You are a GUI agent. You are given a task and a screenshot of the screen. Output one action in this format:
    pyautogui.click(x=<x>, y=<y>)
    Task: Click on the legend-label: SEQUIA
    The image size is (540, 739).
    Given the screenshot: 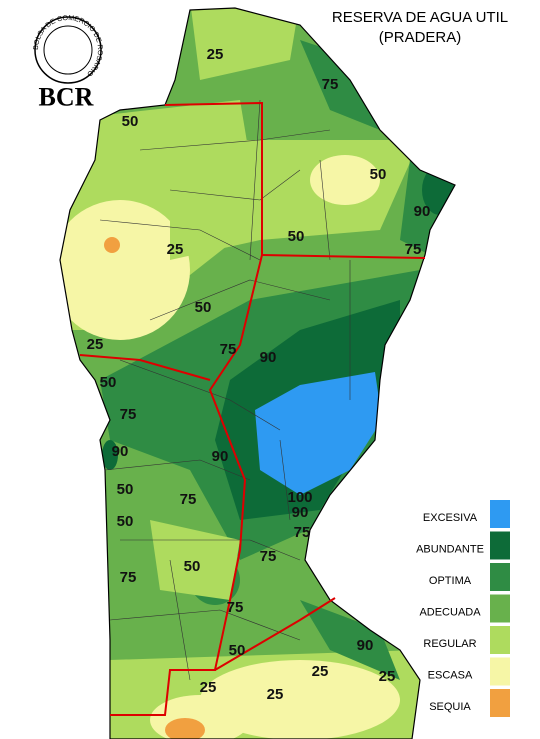 What is the action you would take?
    pyautogui.click(x=450, y=707)
    